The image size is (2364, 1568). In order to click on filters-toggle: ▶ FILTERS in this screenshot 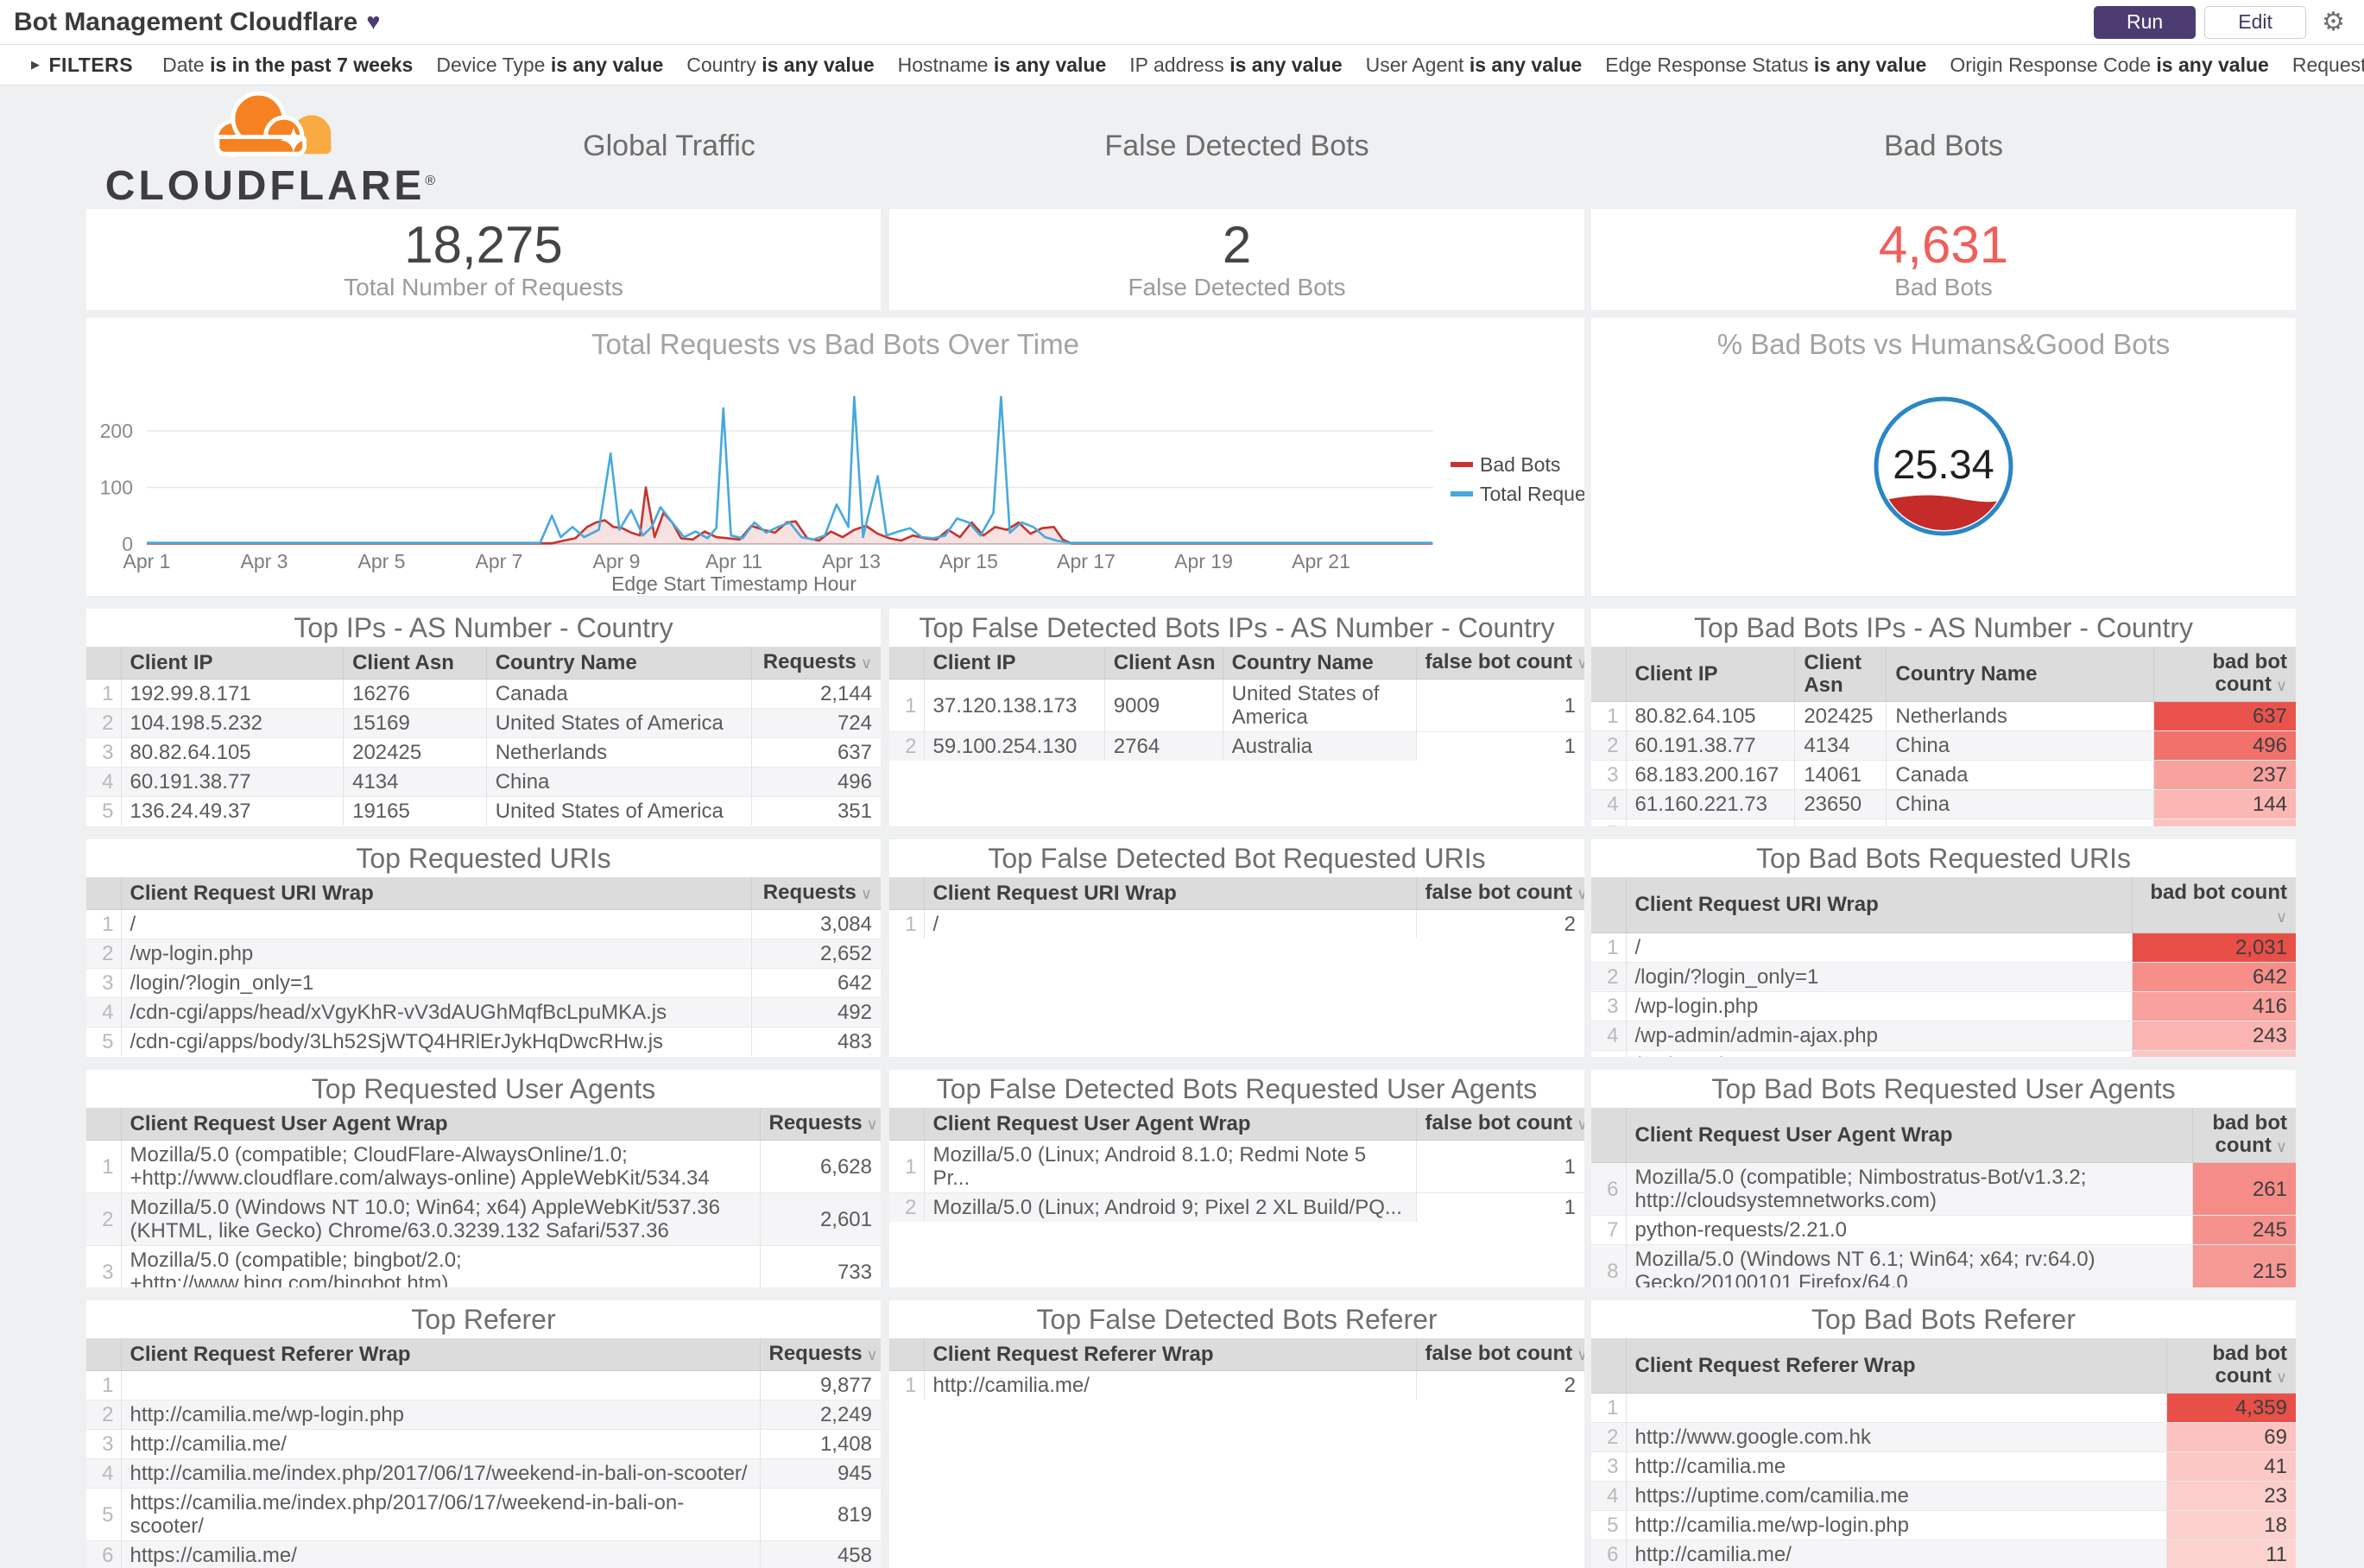, I will do `click(82, 65)`.